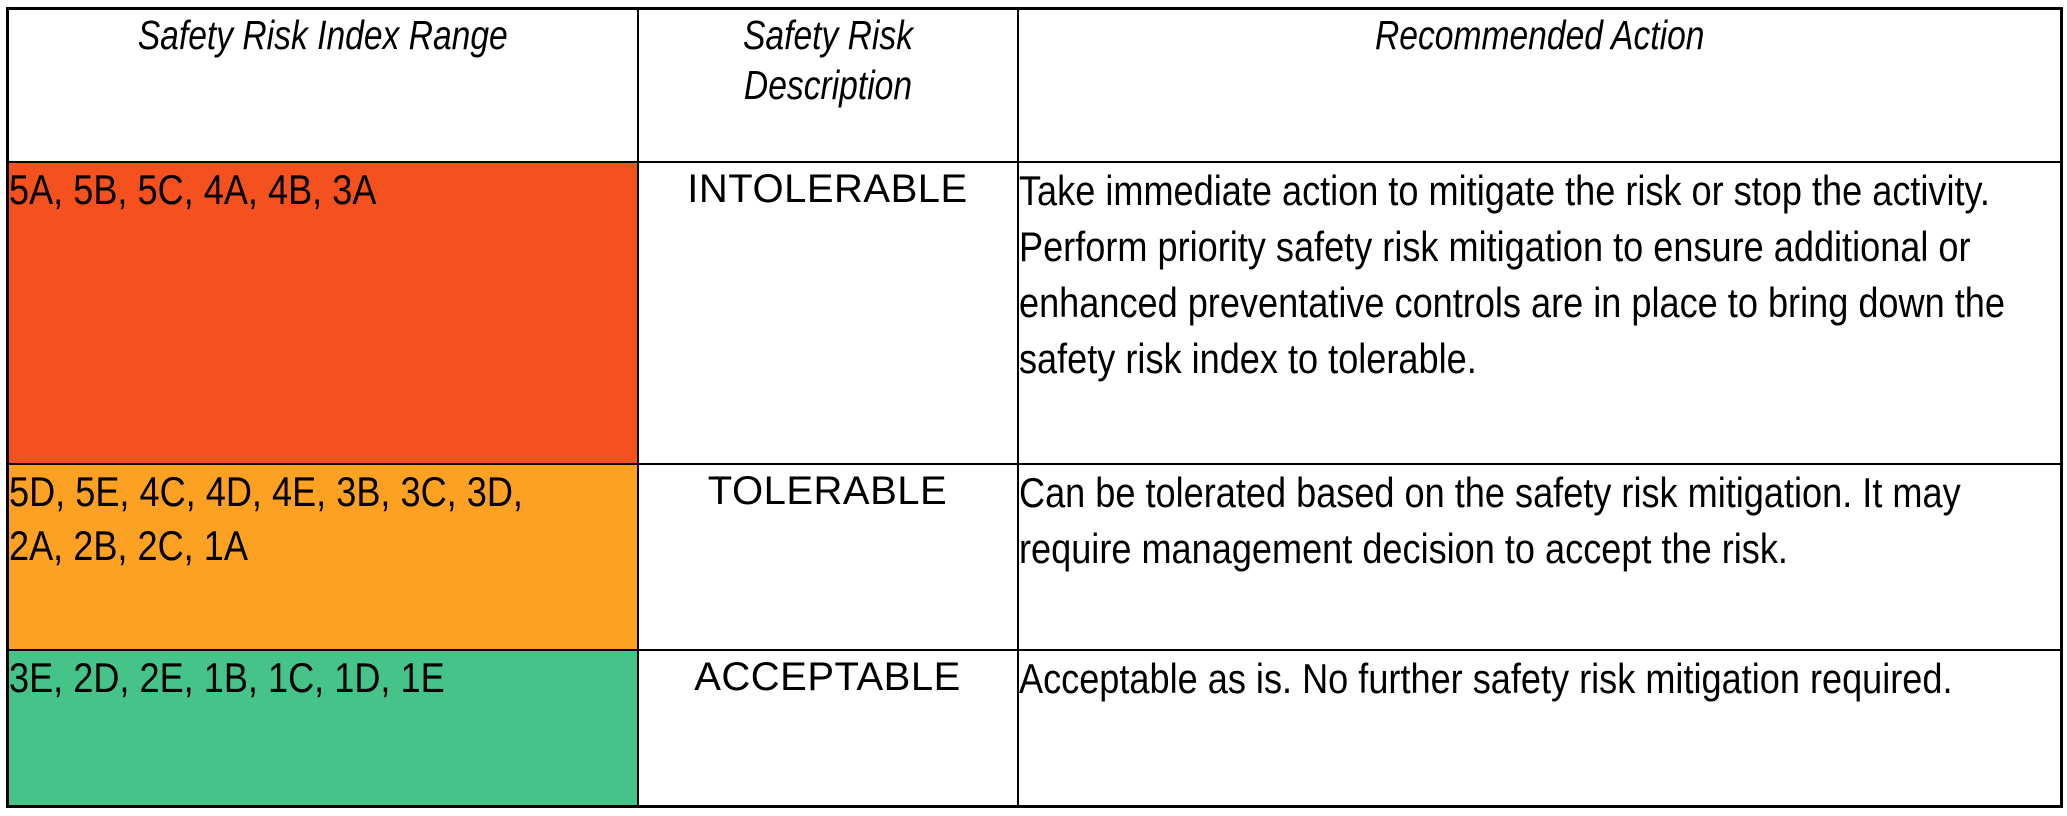 The height and width of the screenshot is (816, 2067). Describe the element at coordinates (827, 188) in the screenshot. I see `status-badge: INTOLERABLE` at that location.